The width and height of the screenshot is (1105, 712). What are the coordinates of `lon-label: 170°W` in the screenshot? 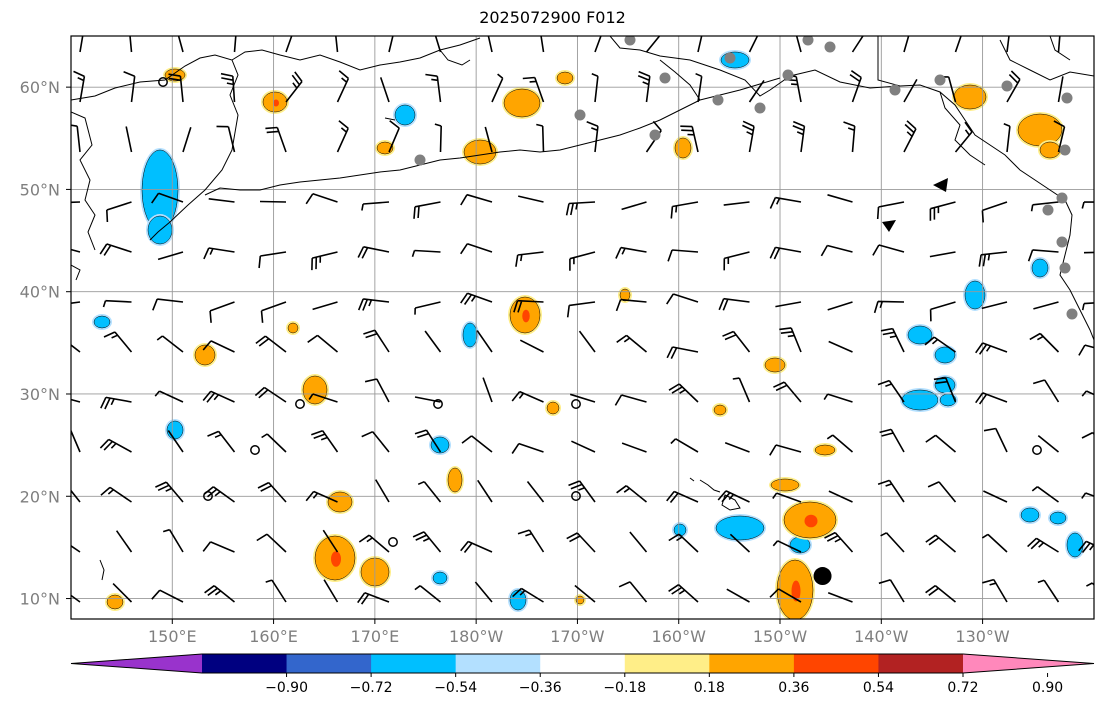 It's located at (577, 636).